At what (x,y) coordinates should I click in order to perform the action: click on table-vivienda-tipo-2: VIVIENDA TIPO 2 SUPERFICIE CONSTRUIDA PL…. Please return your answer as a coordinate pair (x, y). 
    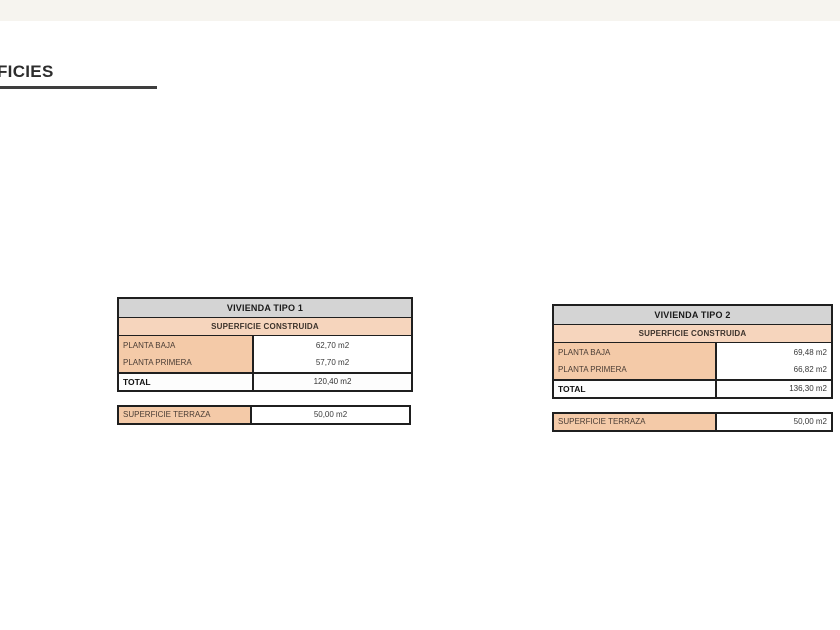
    Looking at the image, I should click on (692, 351).